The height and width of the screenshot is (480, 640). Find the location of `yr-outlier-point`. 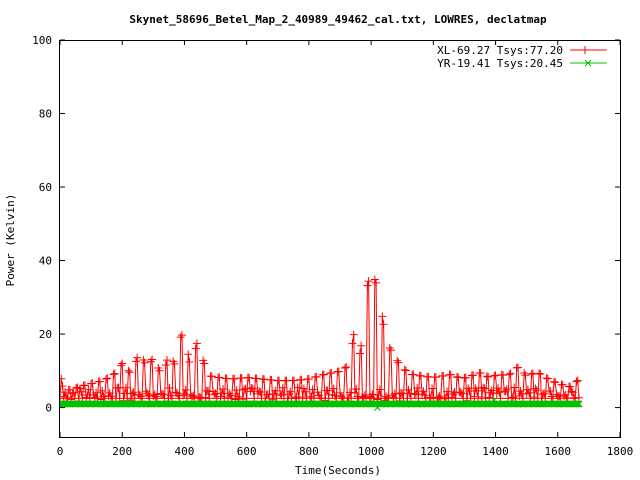

yr-outlier-point is located at coordinates (377, 407).